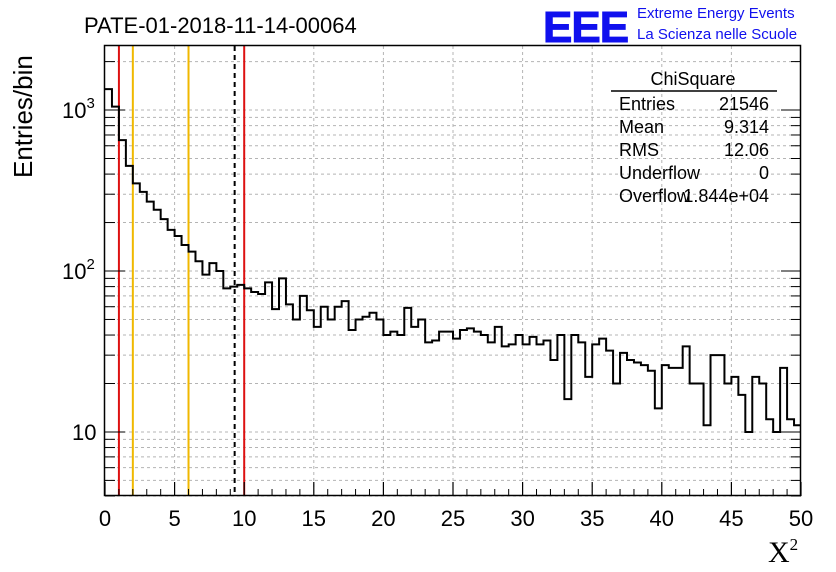  Describe the element at coordinates (522, 518) in the screenshot. I see `x-tick-label: 30` at that location.